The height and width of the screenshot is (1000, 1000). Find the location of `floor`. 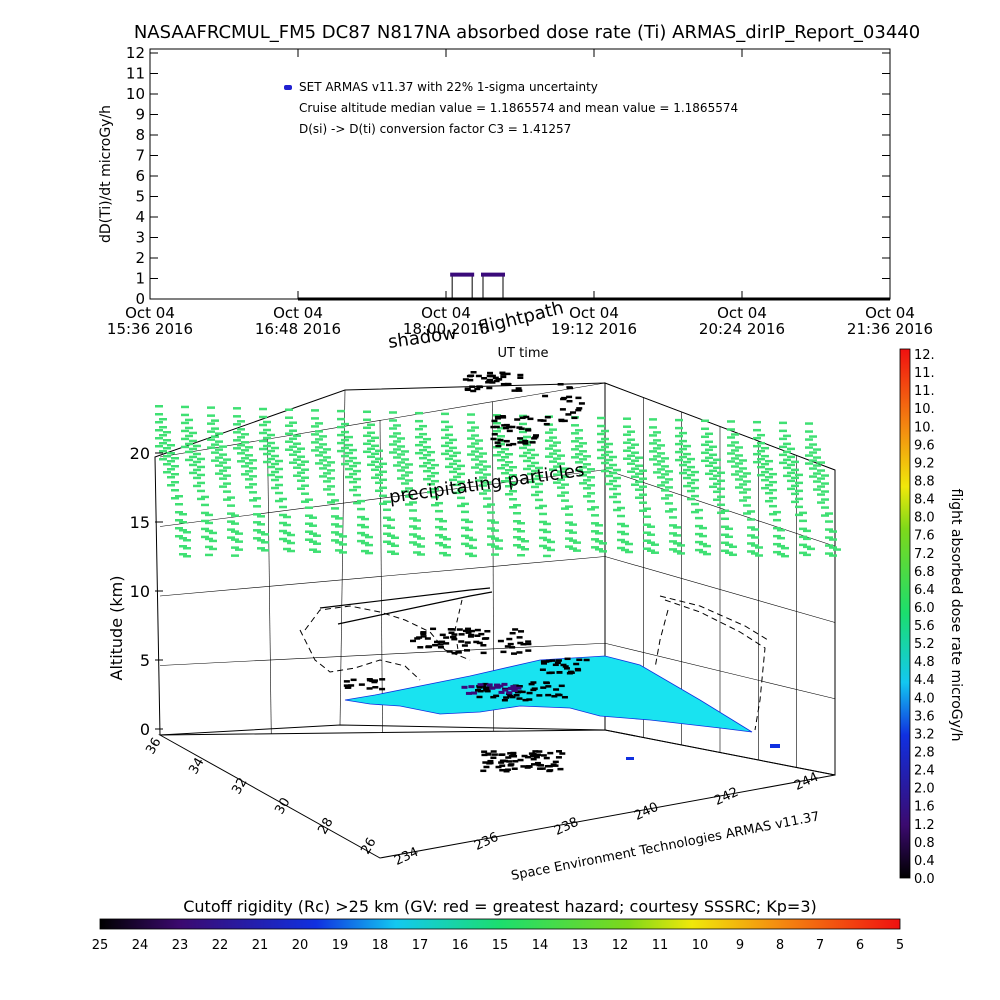

floor is located at coordinates (497, 794).